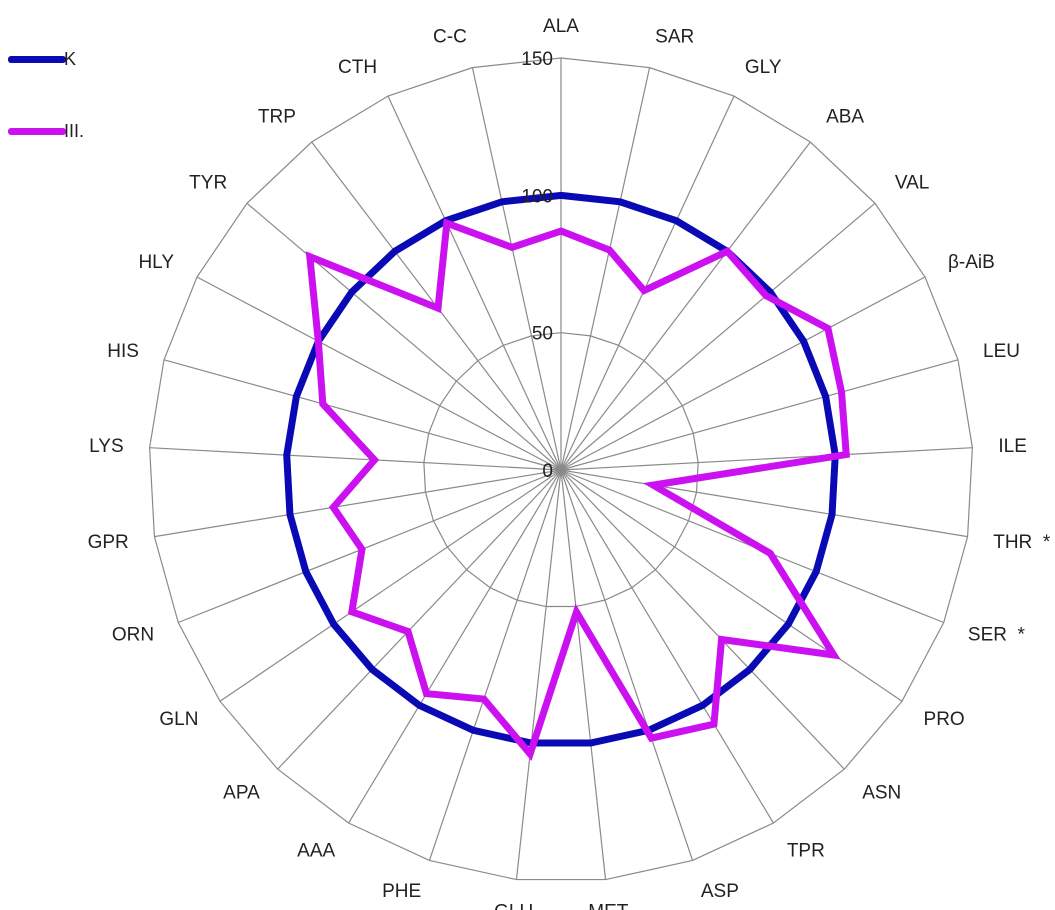 The image size is (1055, 910). Describe the element at coordinates (845, 117) in the screenshot. I see `category-label: ABA` at that location.